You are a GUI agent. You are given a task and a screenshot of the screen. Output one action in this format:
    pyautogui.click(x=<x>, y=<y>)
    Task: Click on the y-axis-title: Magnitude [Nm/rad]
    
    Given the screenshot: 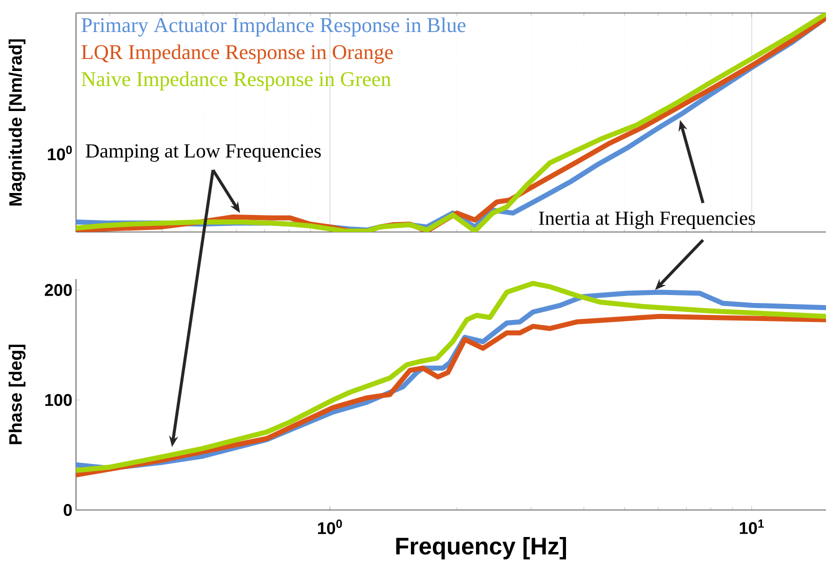 What is the action you would take?
    pyautogui.click(x=17, y=122)
    